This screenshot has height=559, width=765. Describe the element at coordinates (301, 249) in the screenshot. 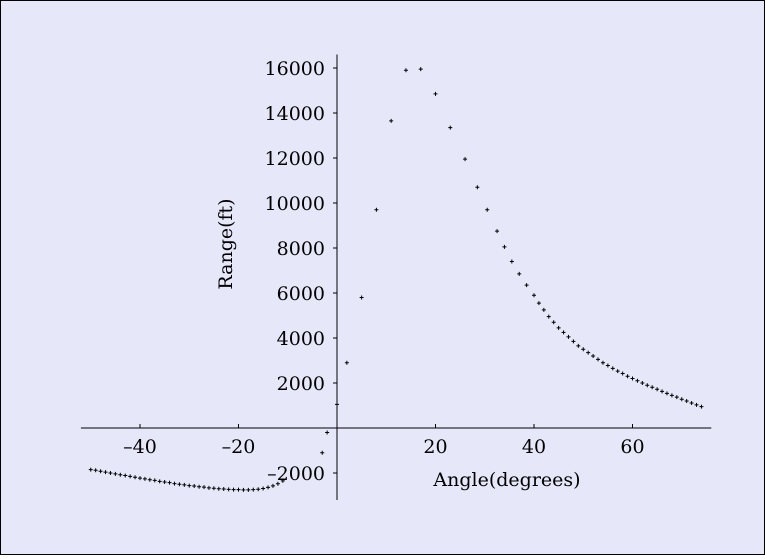

I see `y-tick-label: 8000` at that location.